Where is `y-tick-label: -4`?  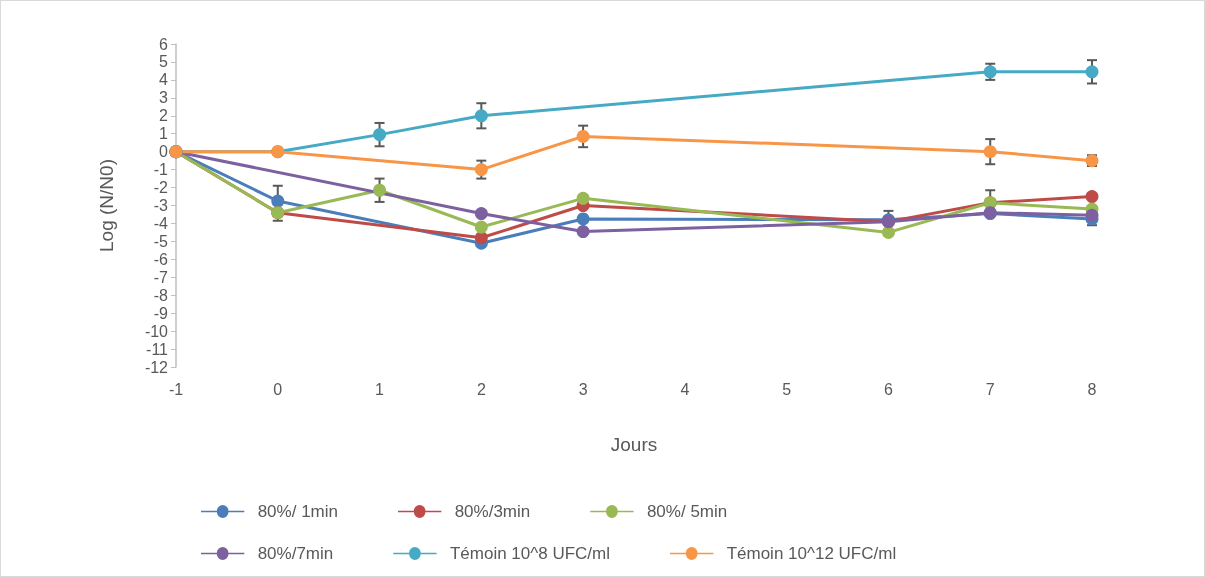
y-tick-label: -4 is located at coordinates (161, 223).